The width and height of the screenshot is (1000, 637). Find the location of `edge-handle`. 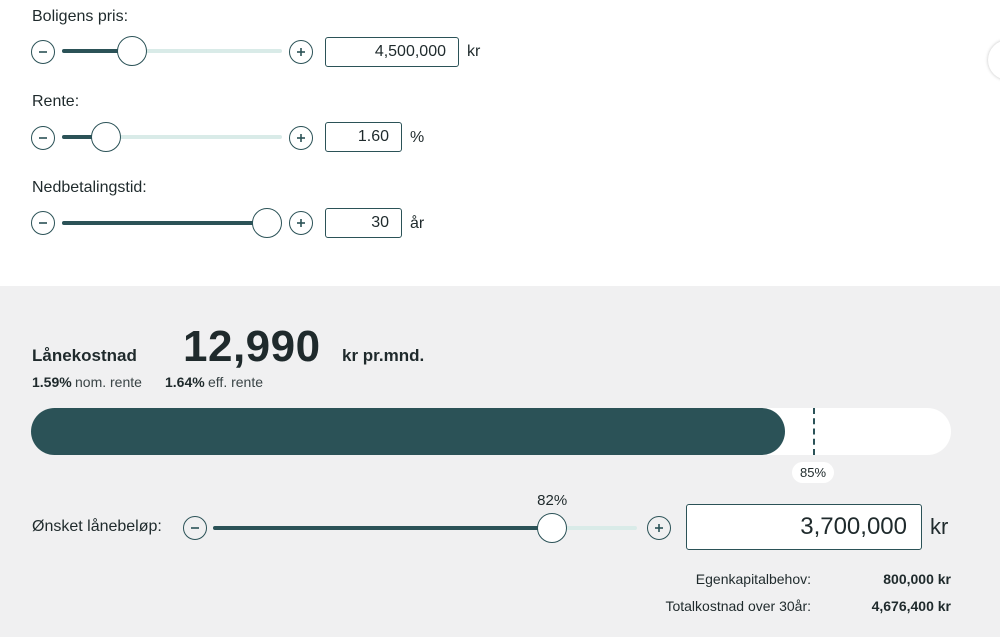

edge-handle is located at coordinates (994, 60).